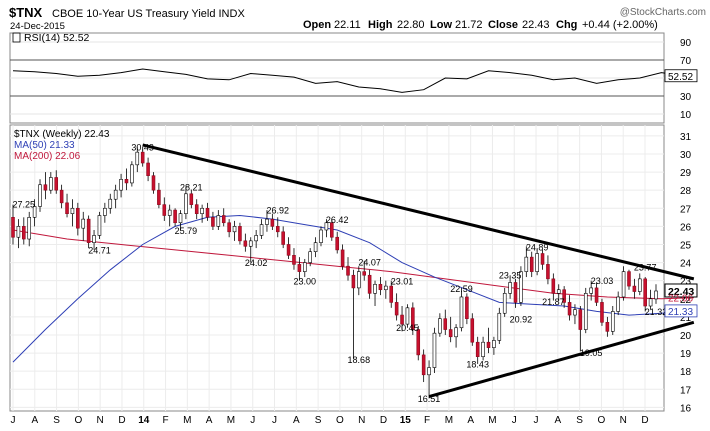 The image size is (710, 431). What do you see at coordinates (503, 25) in the screenshot?
I see `close-label: Close` at bounding box center [503, 25].